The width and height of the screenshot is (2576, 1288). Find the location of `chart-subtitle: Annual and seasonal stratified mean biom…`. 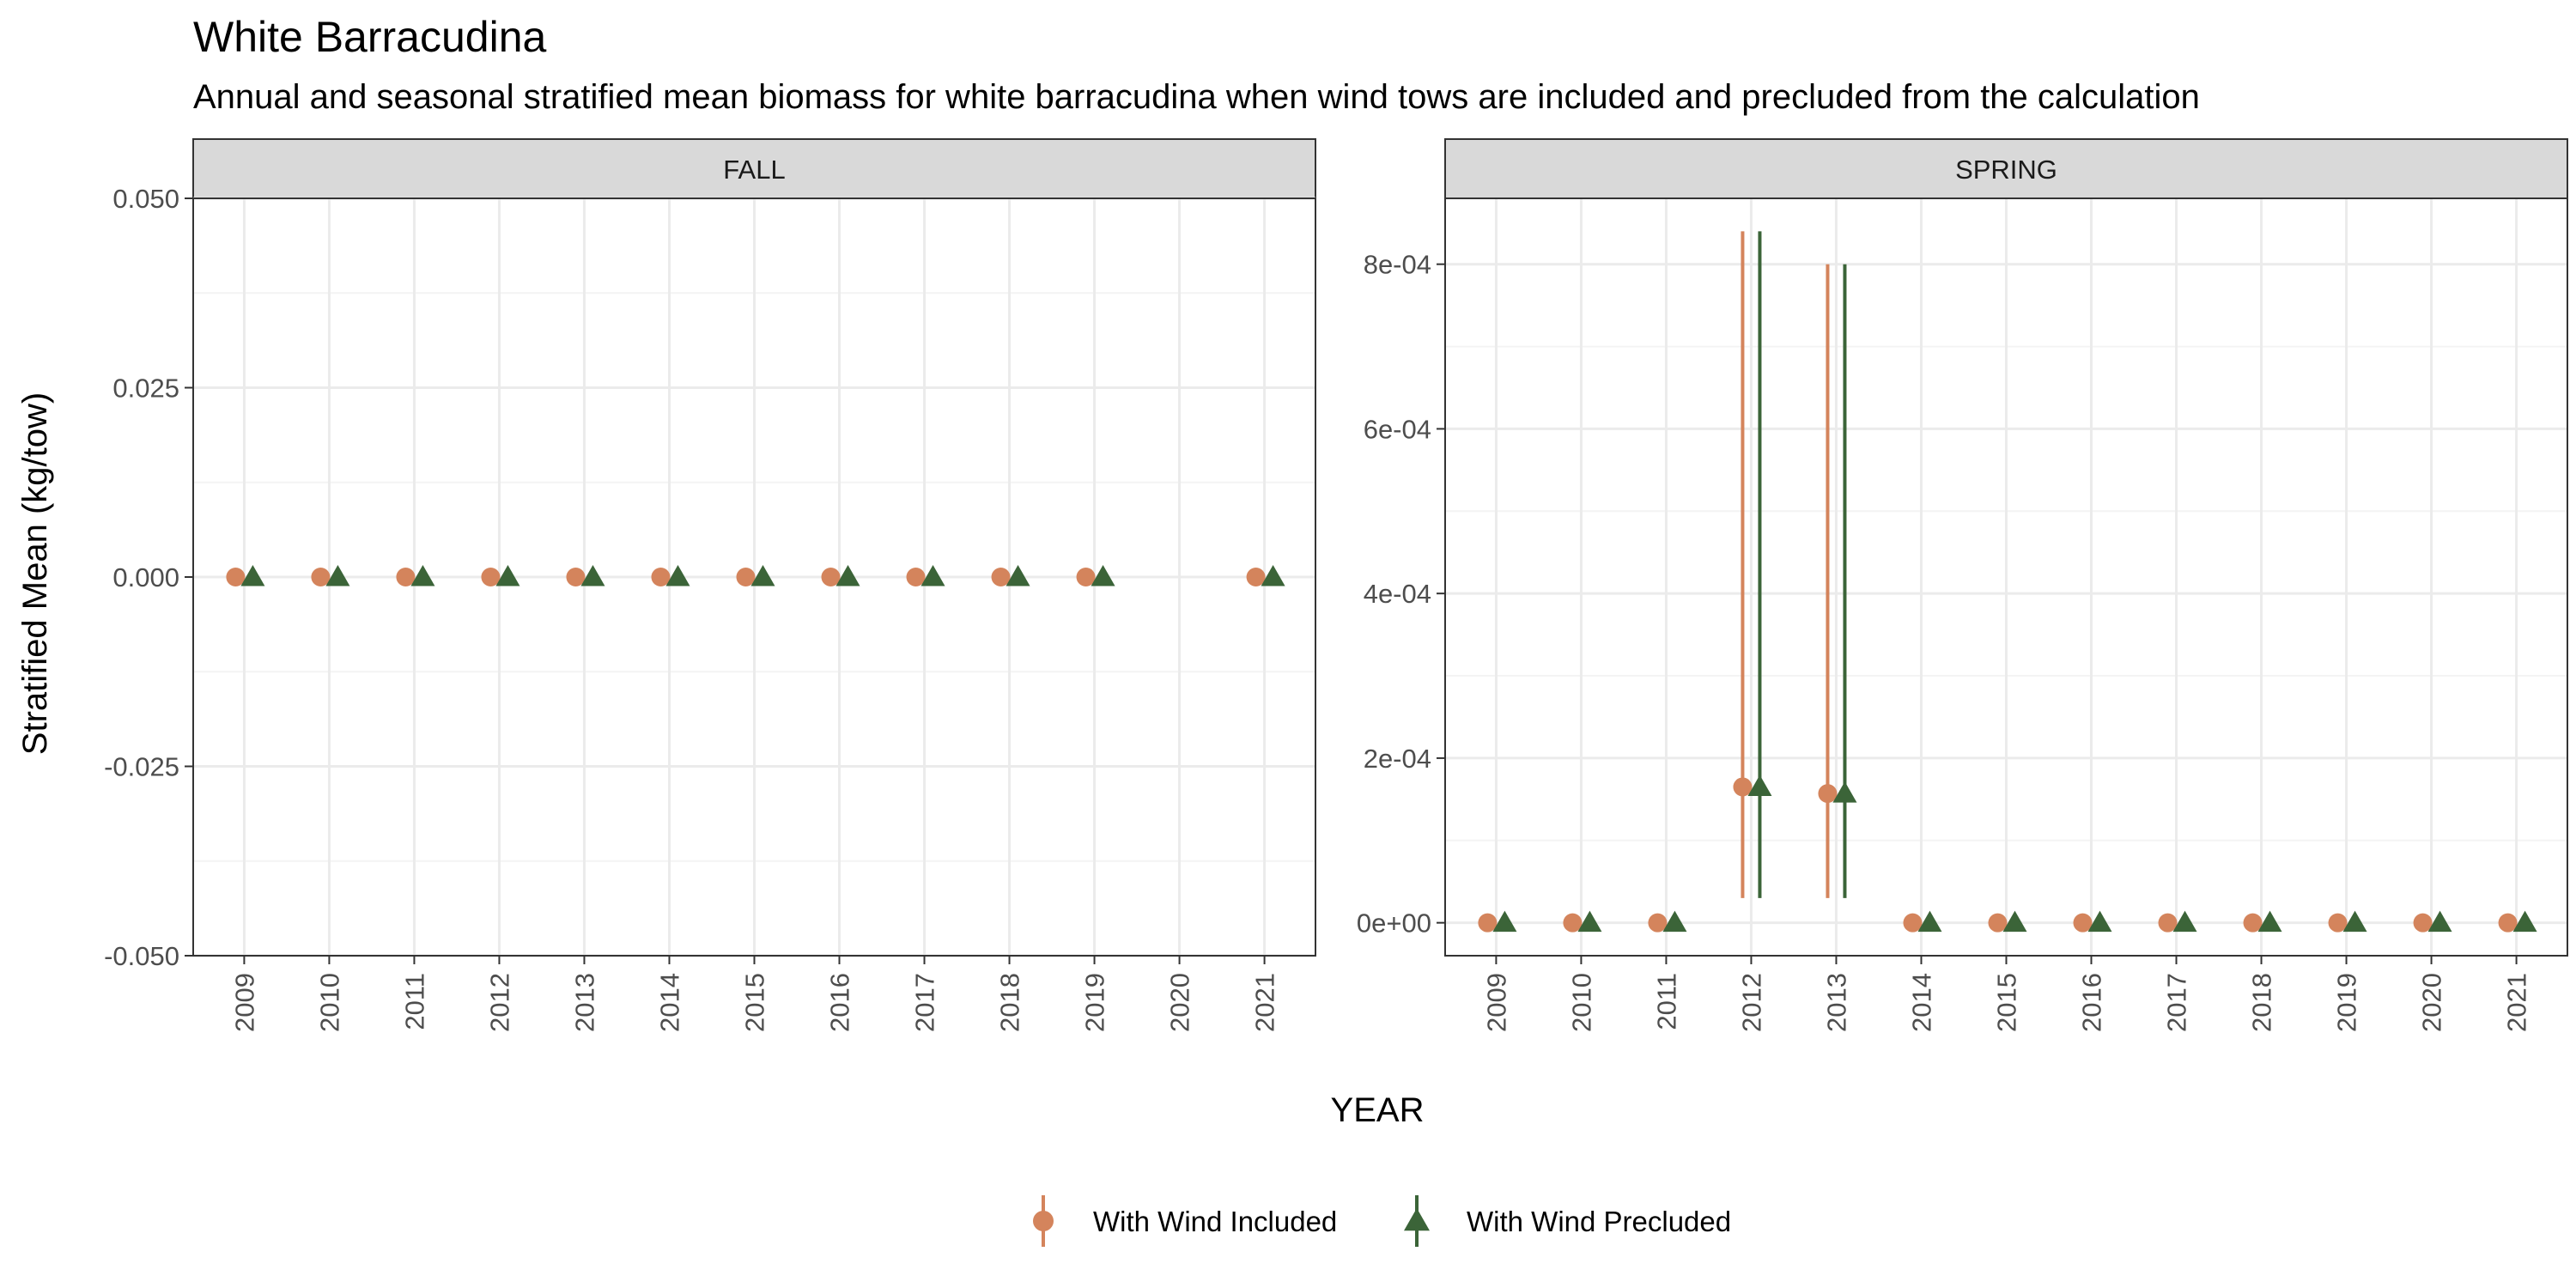

chart-subtitle: Annual and seasonal stratified mean biom… is located at coordinates (1196, 97).